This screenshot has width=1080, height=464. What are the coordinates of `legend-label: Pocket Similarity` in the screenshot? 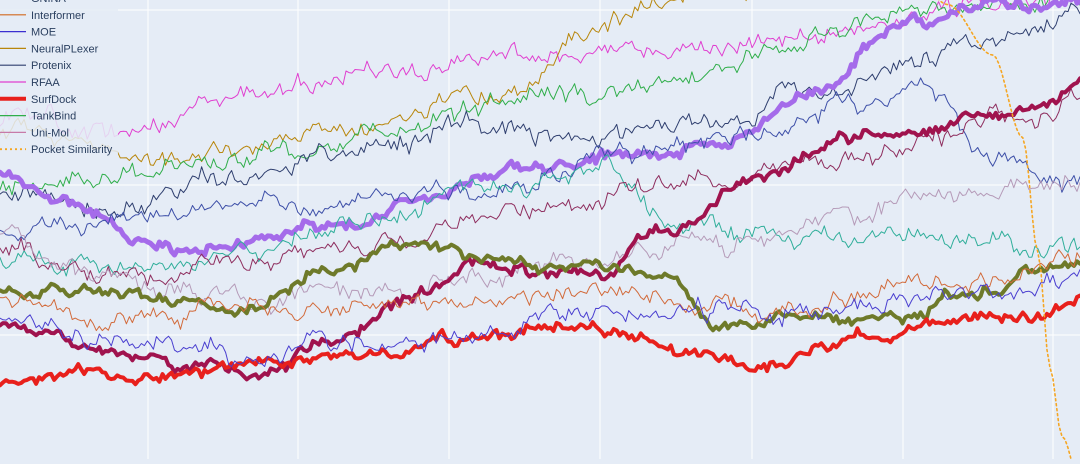 It's located at (72, 150).